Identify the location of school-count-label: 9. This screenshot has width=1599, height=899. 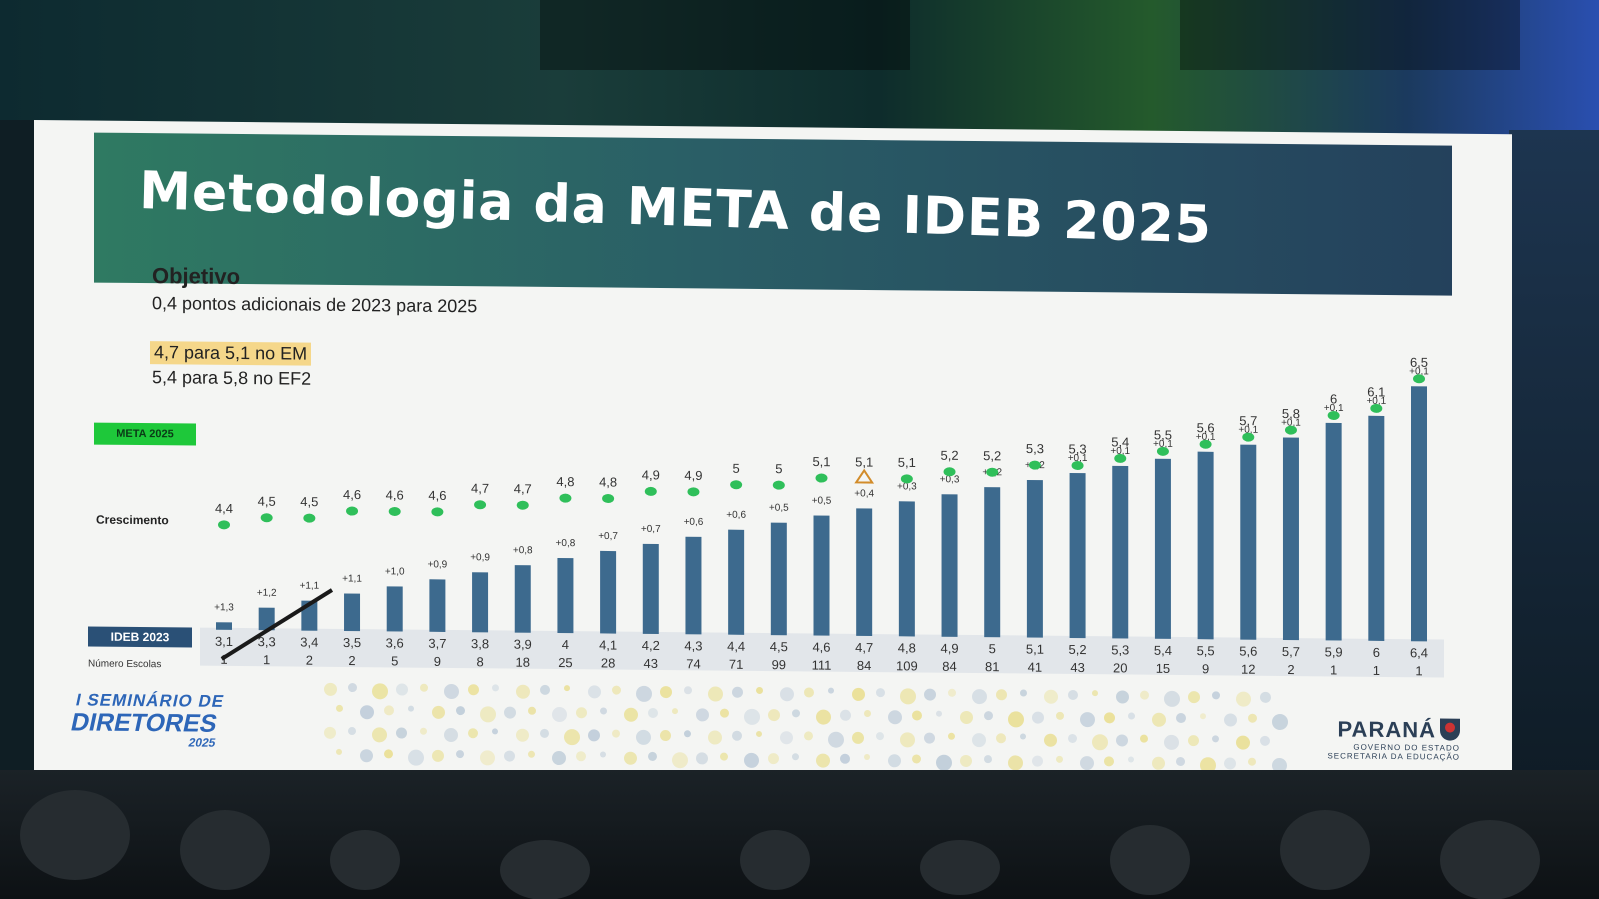
(1205, 668).